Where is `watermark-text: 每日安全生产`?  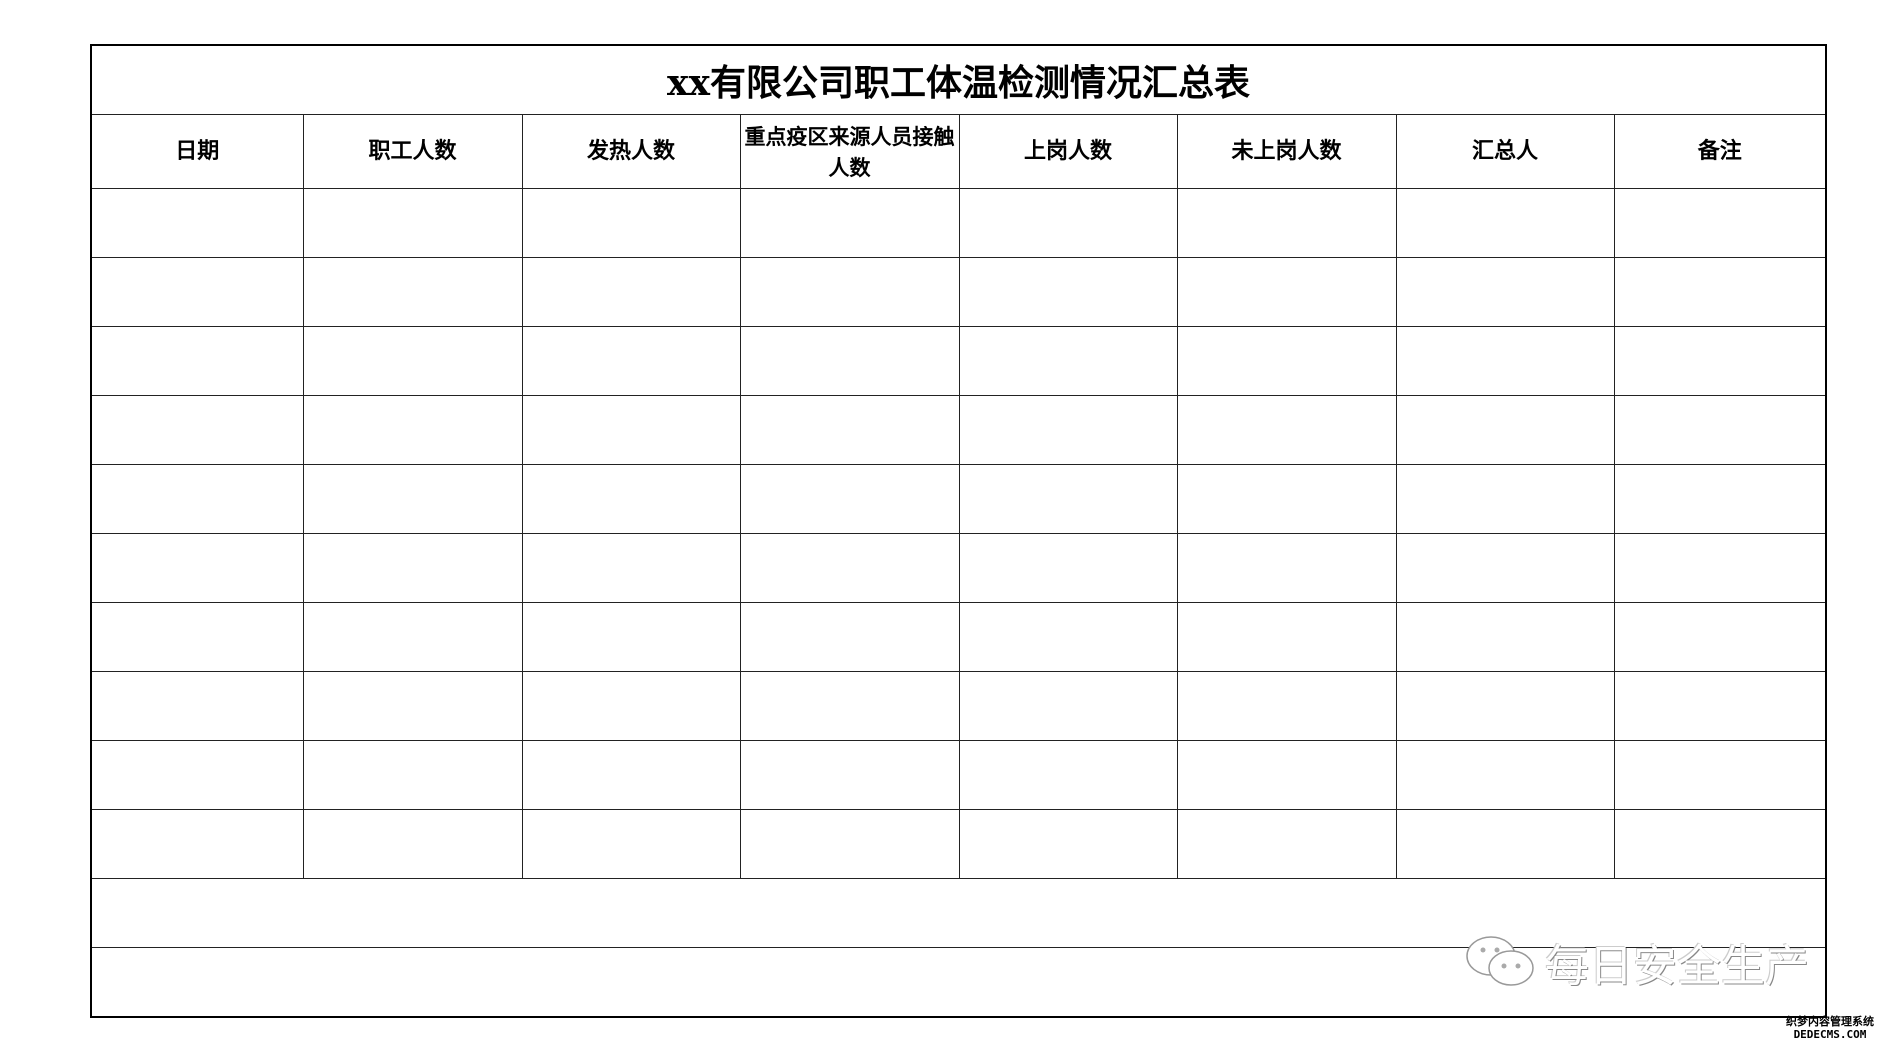 watermark-text: 每日安全生产 is located at coordinates (1677, 966).